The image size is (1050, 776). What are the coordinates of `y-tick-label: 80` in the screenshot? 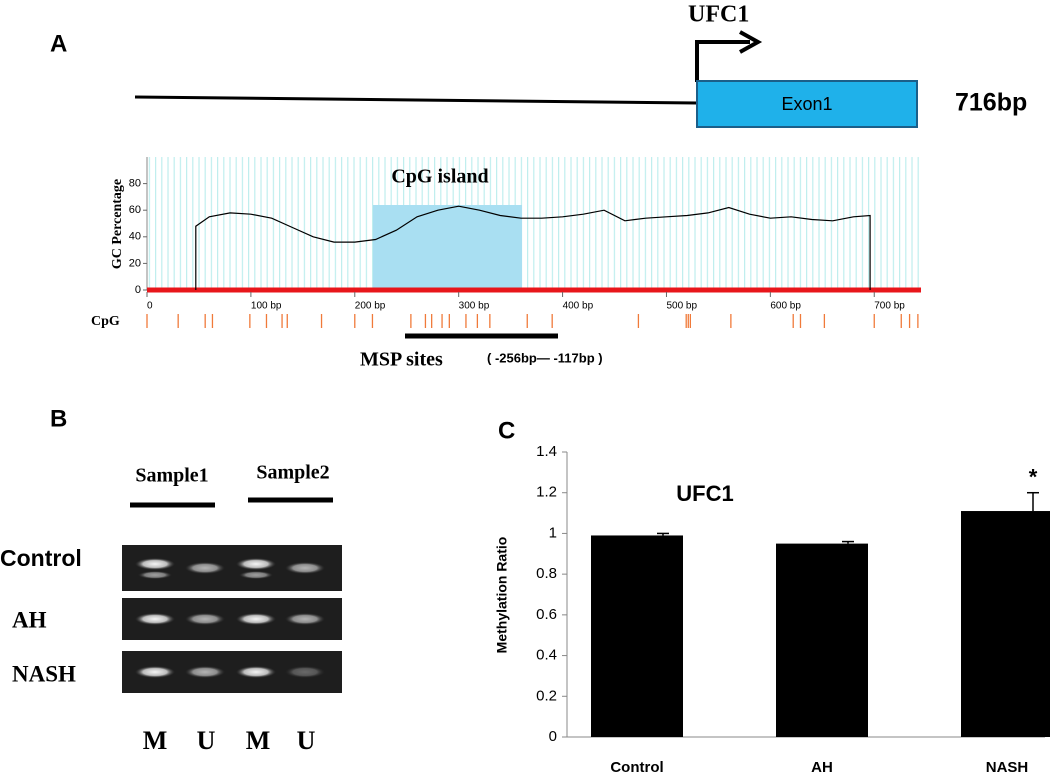 It's located at (135, 184).